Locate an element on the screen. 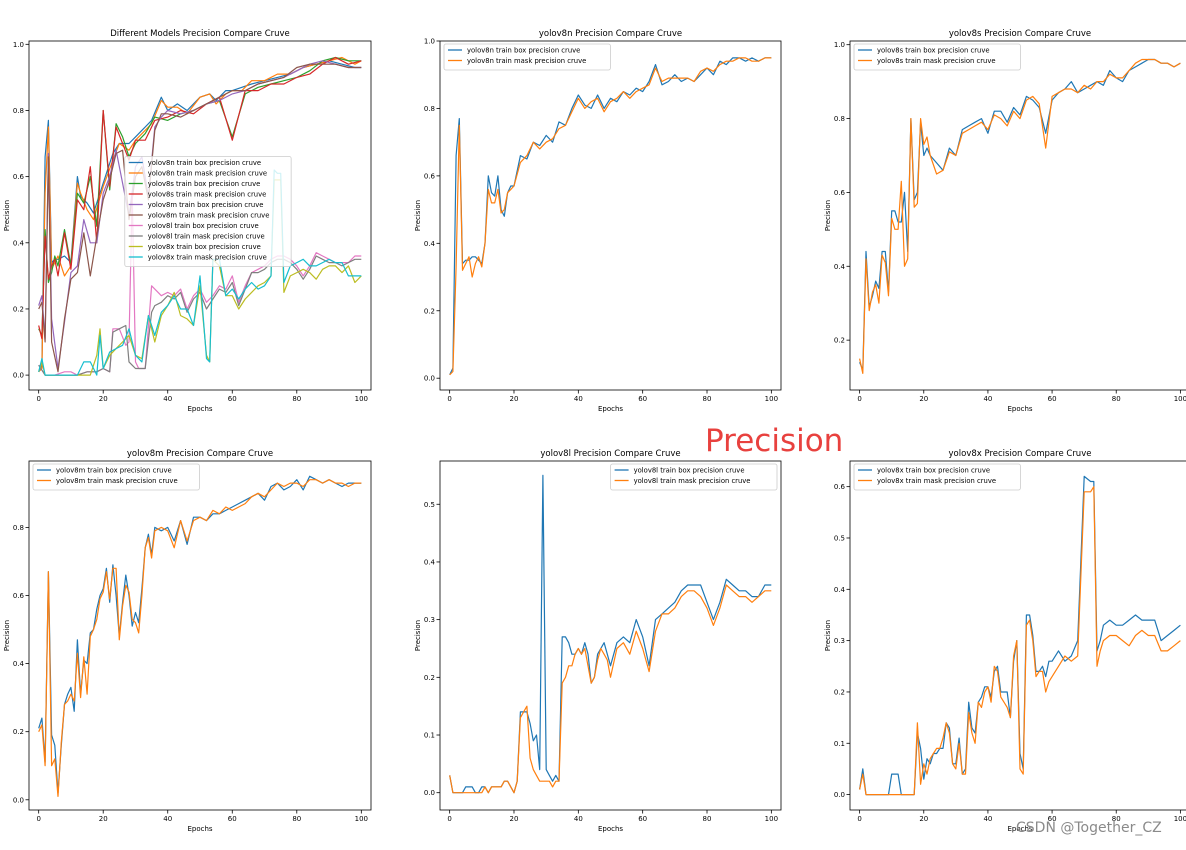 The image size is (1186, 850). y-tick-label: 0.5 is located at coordinates (839, 538).